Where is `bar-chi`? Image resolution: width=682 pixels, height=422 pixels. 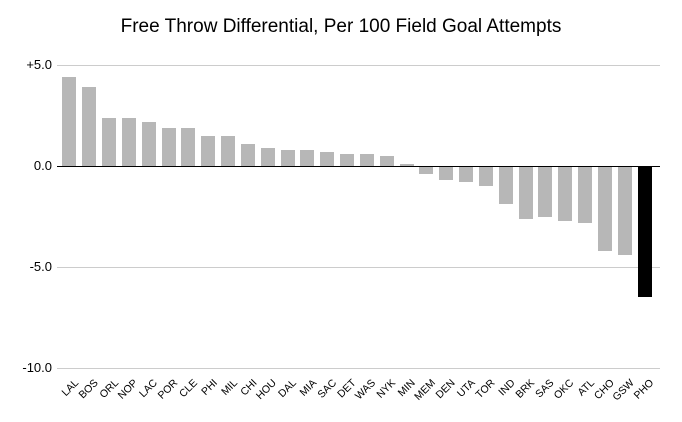
bar-chi is located at coordinates (247, 154).